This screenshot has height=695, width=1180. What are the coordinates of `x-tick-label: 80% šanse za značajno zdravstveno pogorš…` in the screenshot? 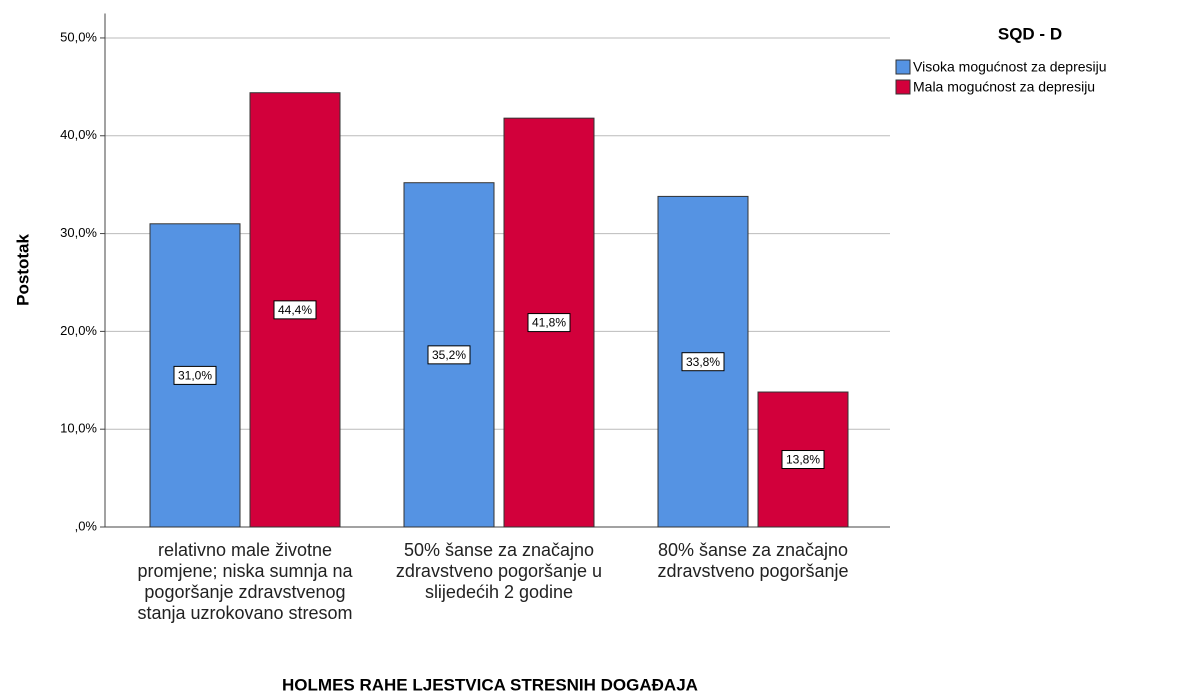 It's located at (753, 560).